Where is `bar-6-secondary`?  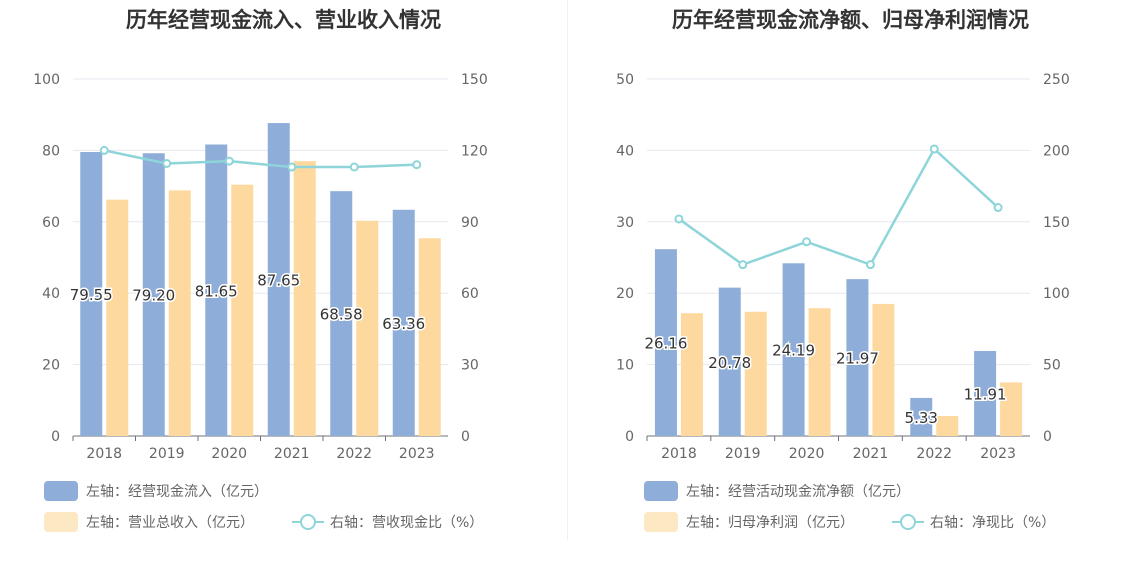 bar-6-secondary is located at coordinates (429, 337).